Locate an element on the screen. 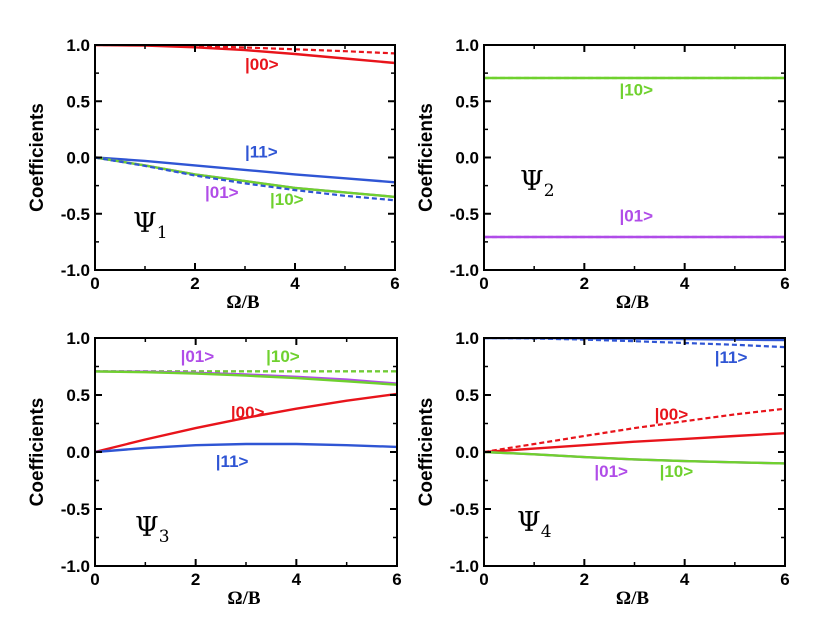  panel-label: Ψ2 is located at coordinates (537, 183).